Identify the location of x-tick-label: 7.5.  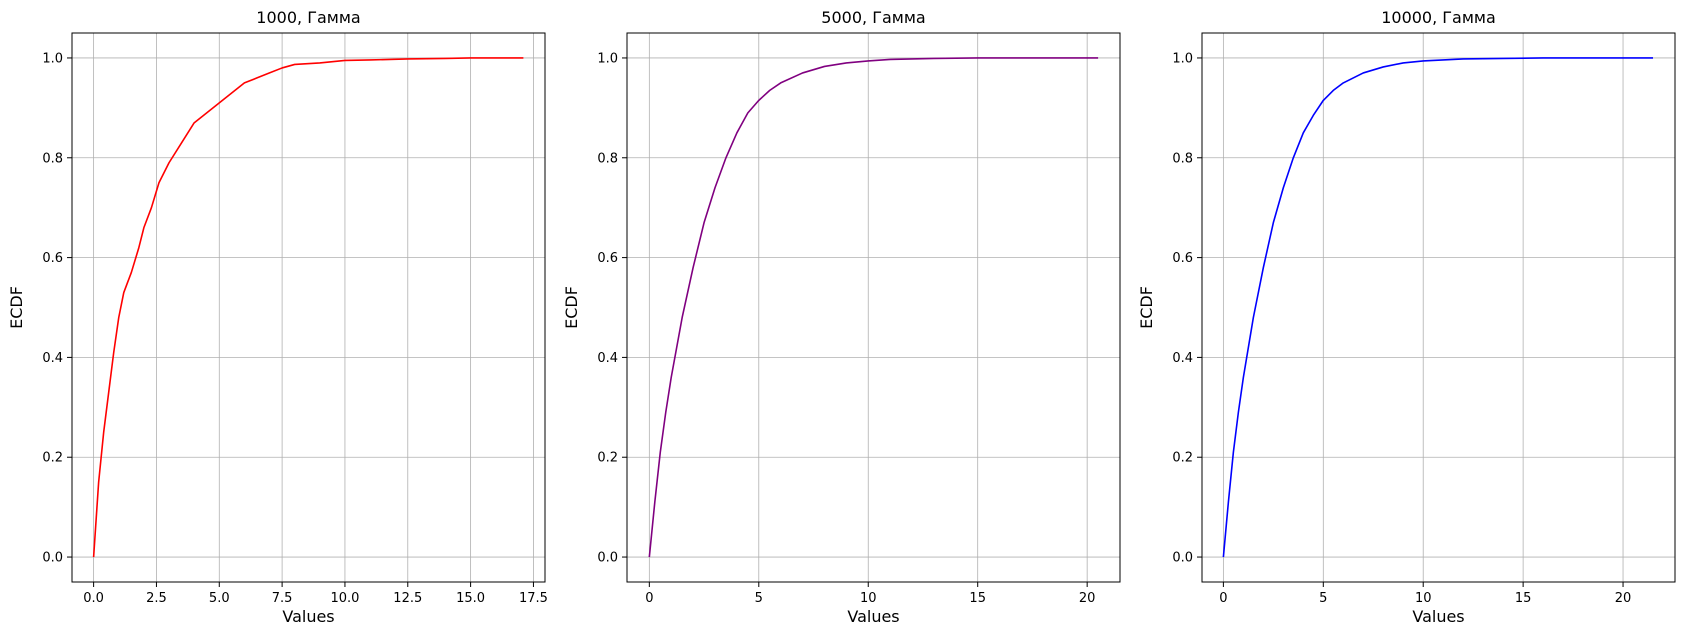
(282, 598).